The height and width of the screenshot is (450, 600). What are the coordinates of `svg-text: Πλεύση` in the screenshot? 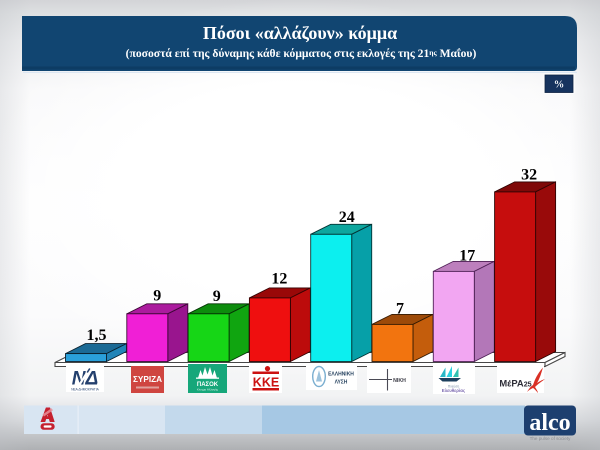 It's located at (454, 387).